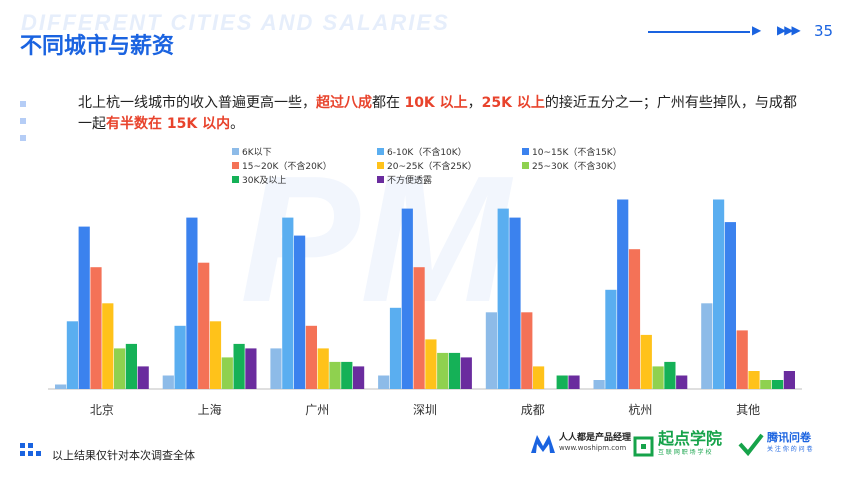  I want to click on check-icon, so click(751, 444).